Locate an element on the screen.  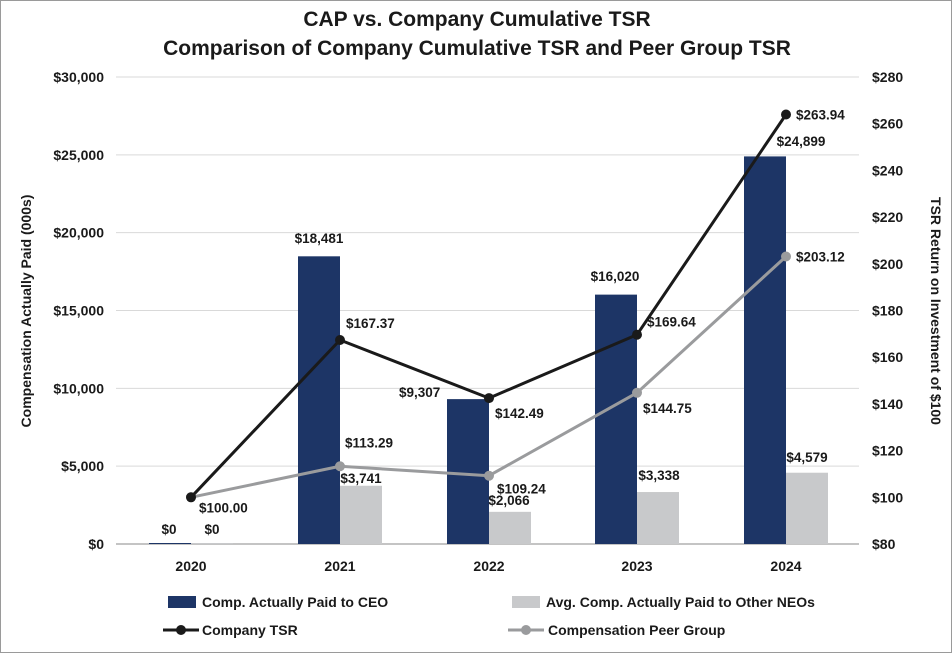
bar-neo-label: $4,579 is located at coordinates (806, 457).